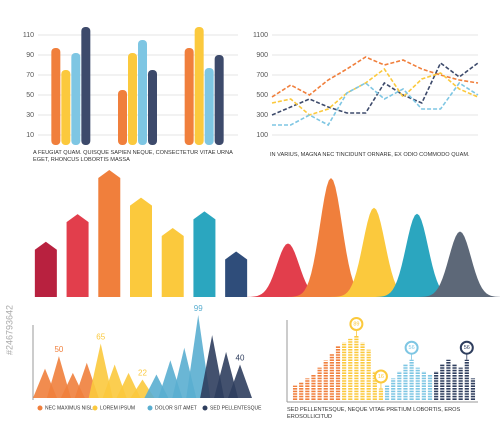 This screenshot has width=500, height=435. Describe the element at coordinates (262, 55) in the screenshot. I see `y-tick-label: 900` at that location.